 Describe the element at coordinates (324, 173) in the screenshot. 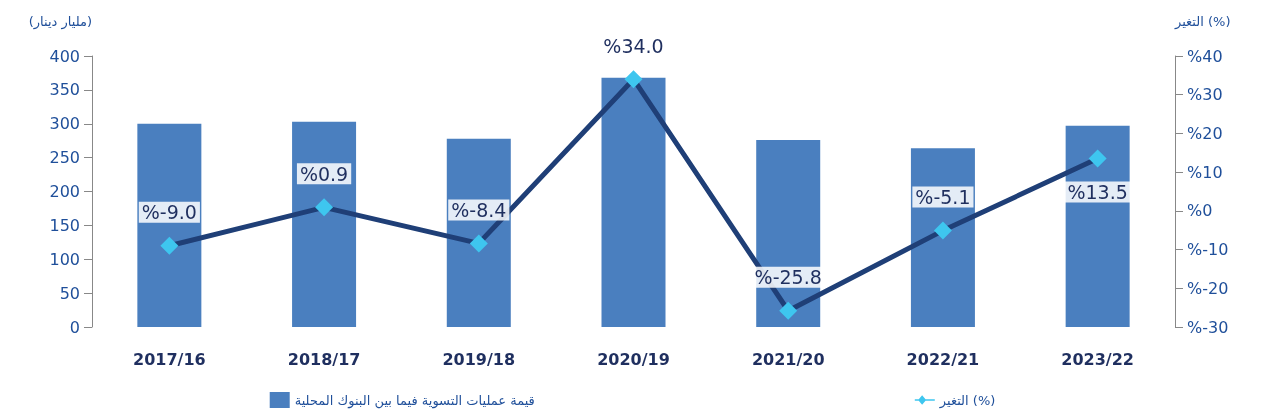

I see `data-label: %0.9` at that location.